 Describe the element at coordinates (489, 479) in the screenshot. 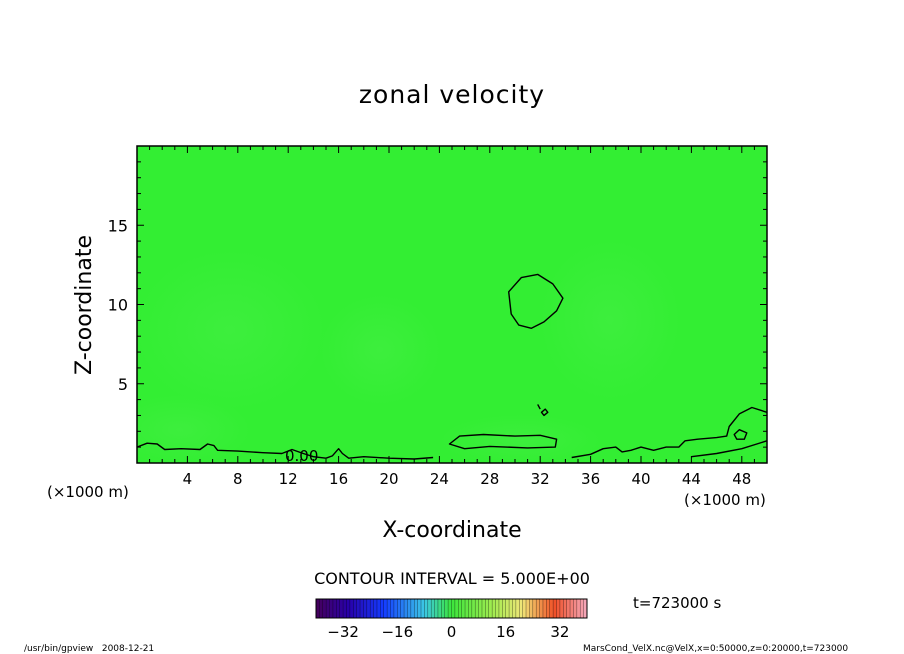

I see `x-tick-label: 28` at that location.